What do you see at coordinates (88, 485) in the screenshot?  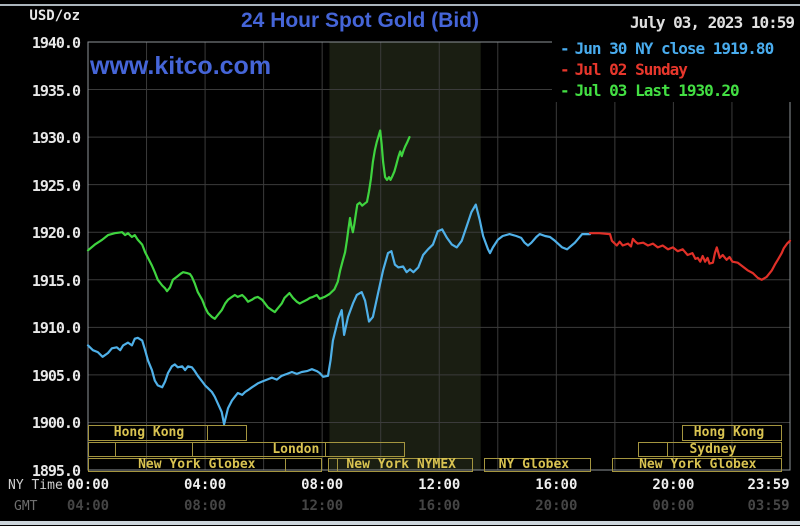 I see `ny-time-tick-label: 00:00` at bounding box center [88, 485].